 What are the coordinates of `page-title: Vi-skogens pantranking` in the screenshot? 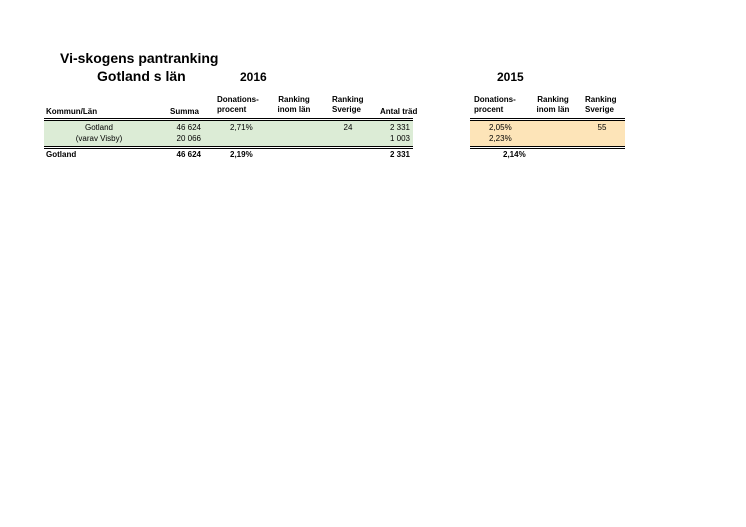 It's located at (139, 58).